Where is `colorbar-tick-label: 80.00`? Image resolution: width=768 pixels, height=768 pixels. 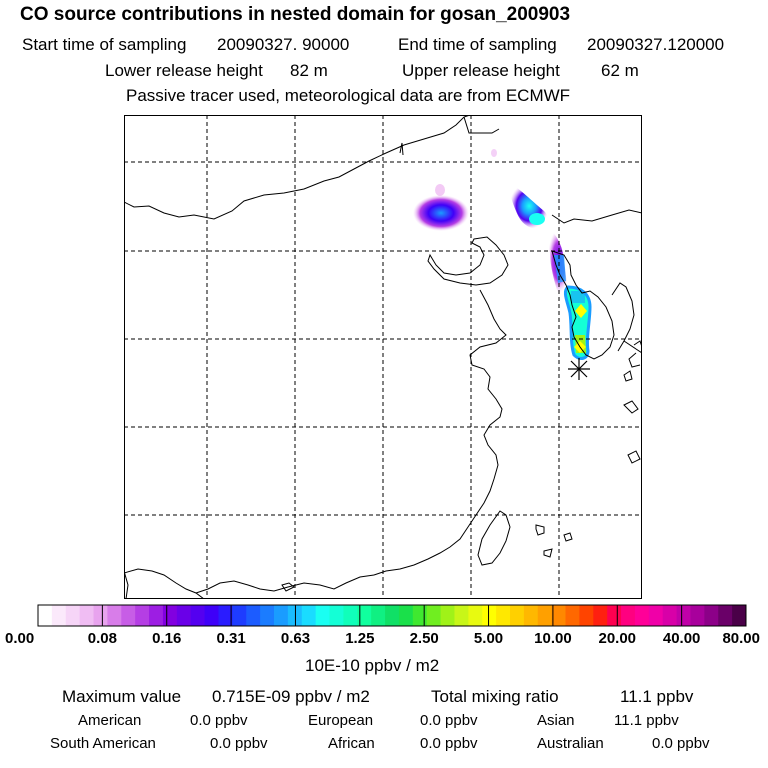 colorbar-tick-label: 80.00 is located at coordinates (741, 638).